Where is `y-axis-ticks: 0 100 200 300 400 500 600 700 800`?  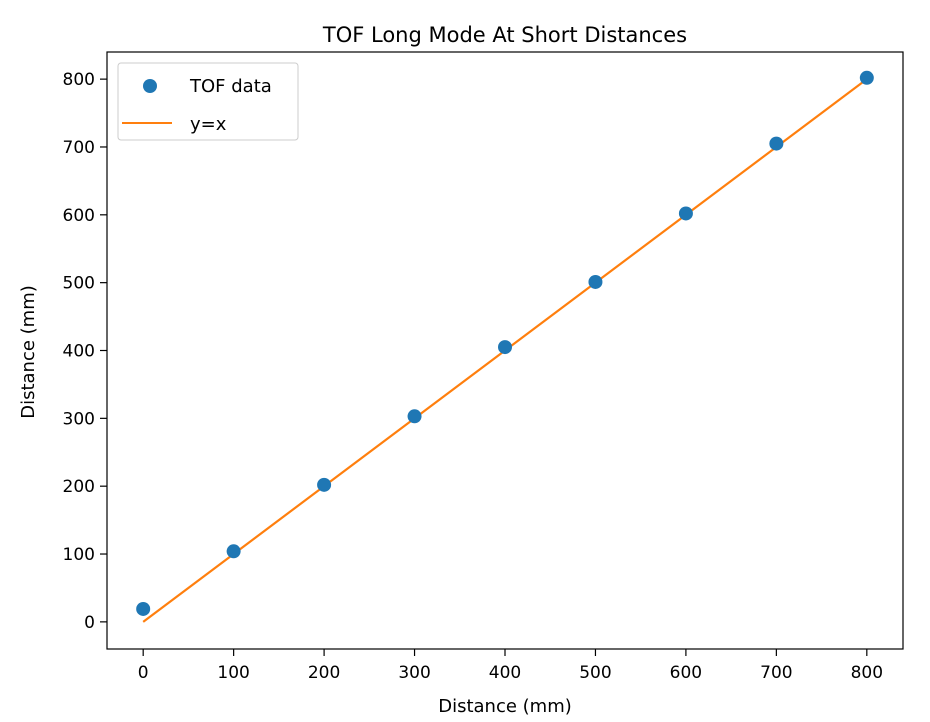 y-axis-ticks: 0 100 200 300 400 500 600 700 800 is located at coordinates (85, 351).